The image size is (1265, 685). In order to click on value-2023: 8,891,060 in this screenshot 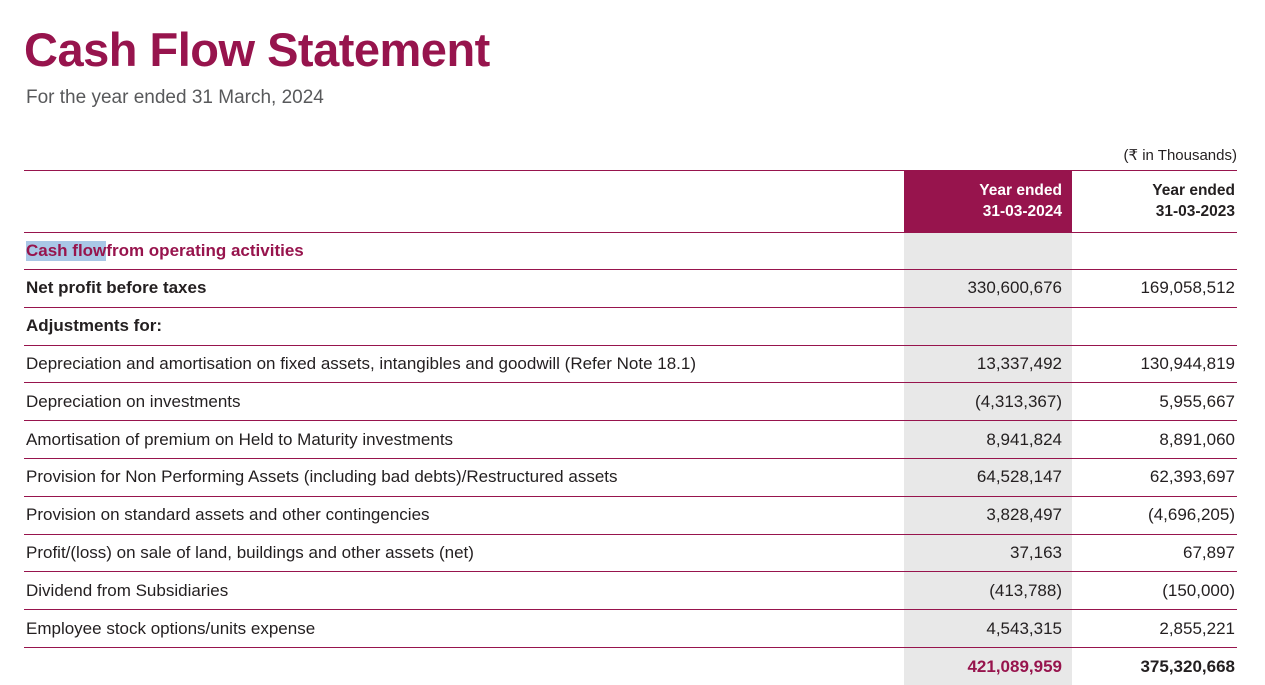, I will do `click(1154, 439)`.